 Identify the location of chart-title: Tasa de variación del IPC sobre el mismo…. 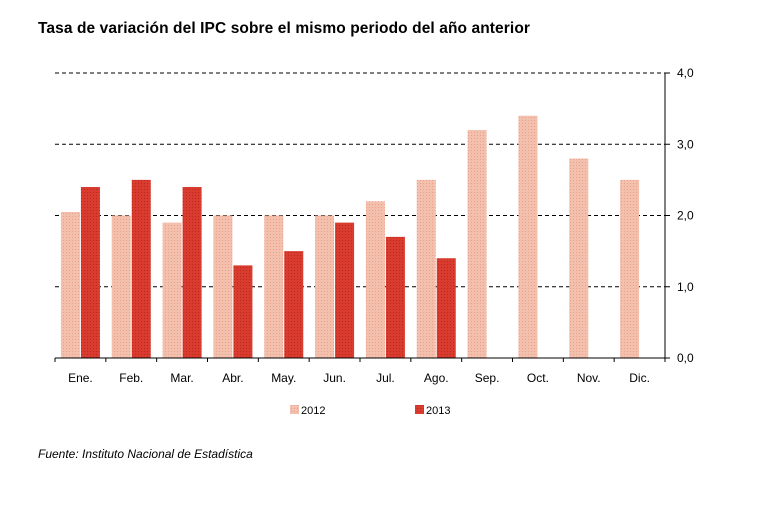
(284, 28).